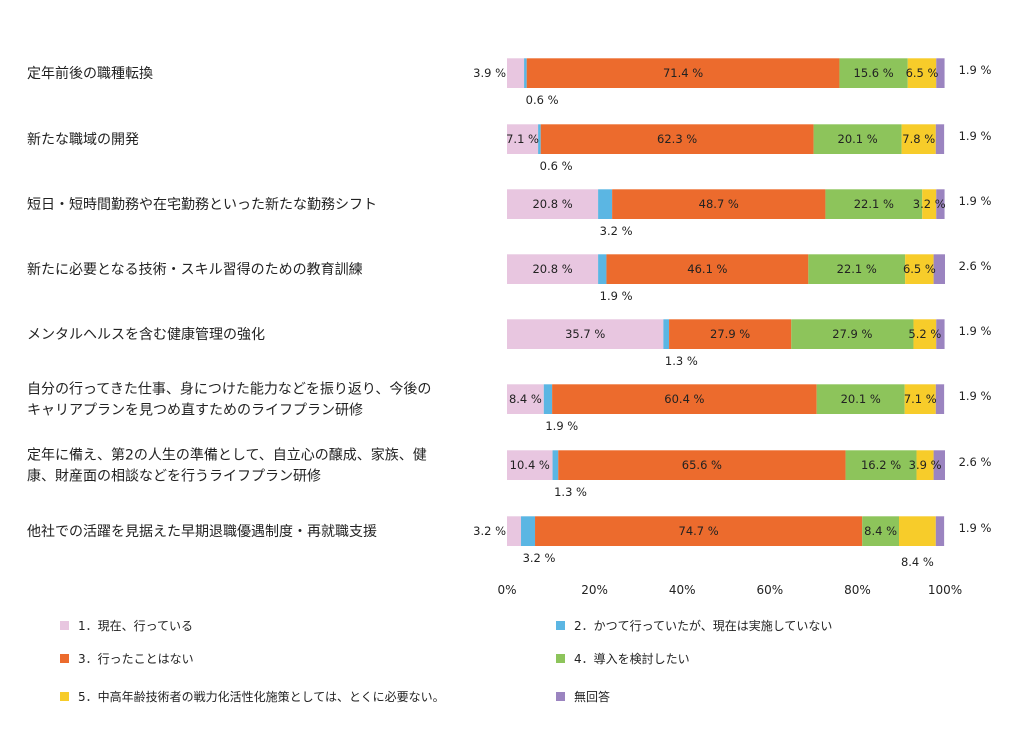  I want to click on value-label: 22.1 %, so click(874, 204).